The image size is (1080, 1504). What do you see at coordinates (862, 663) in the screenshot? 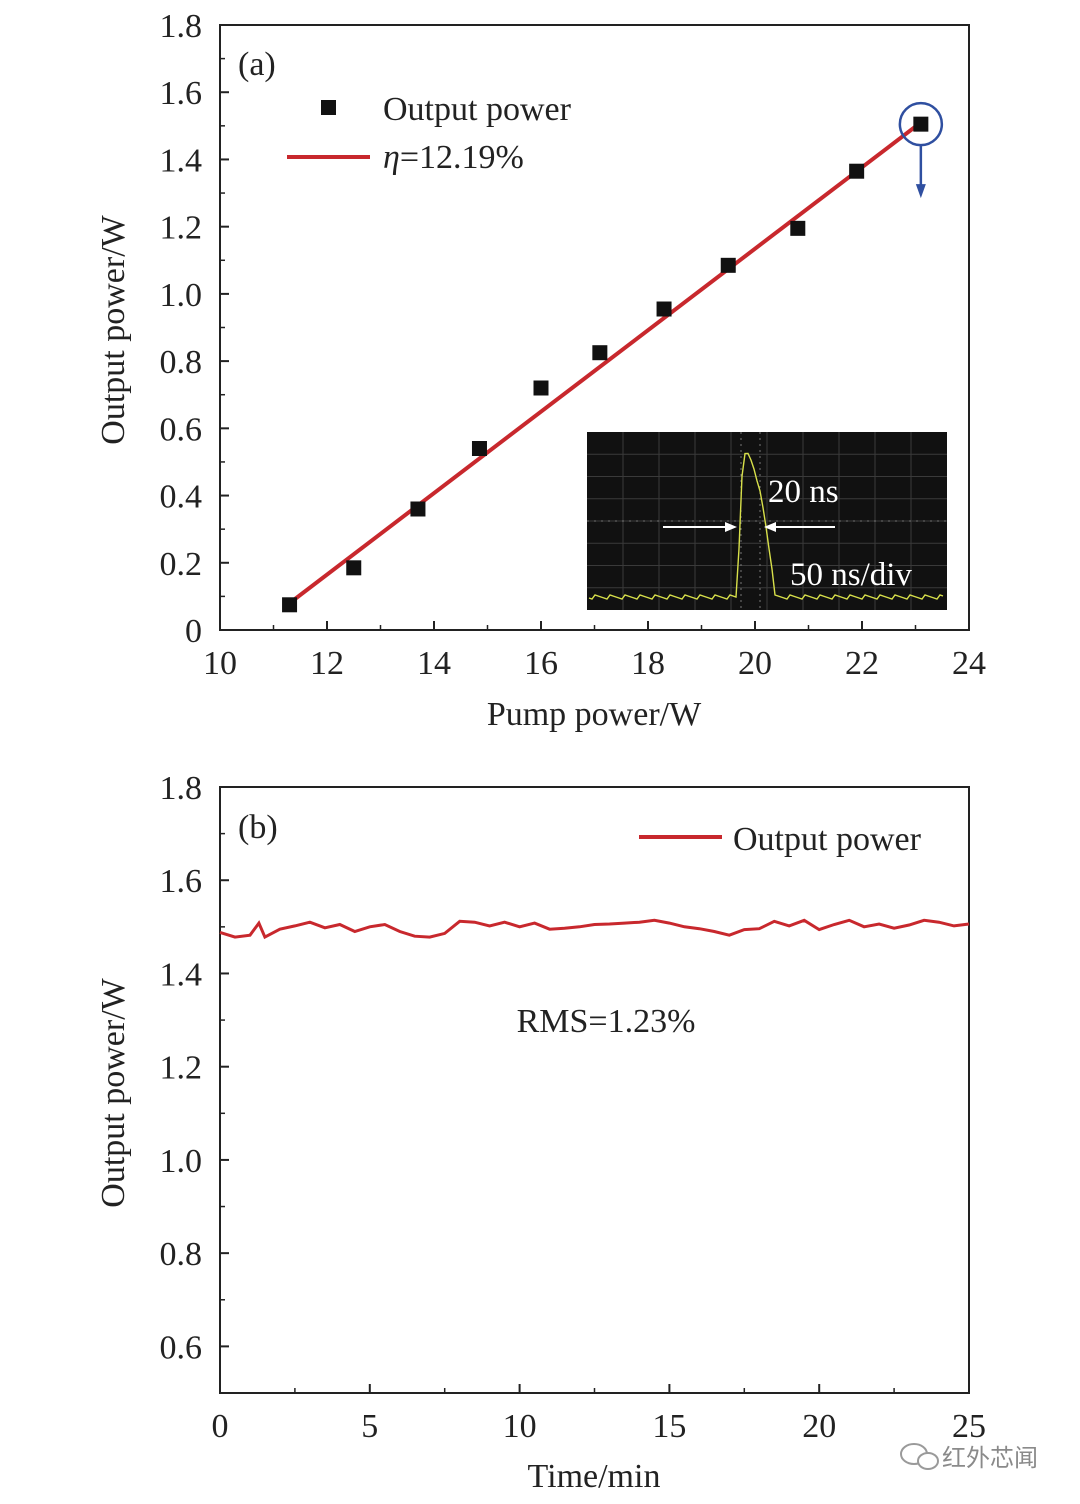
I see `x-tick-label: 22` at bounding box center [862, 663].